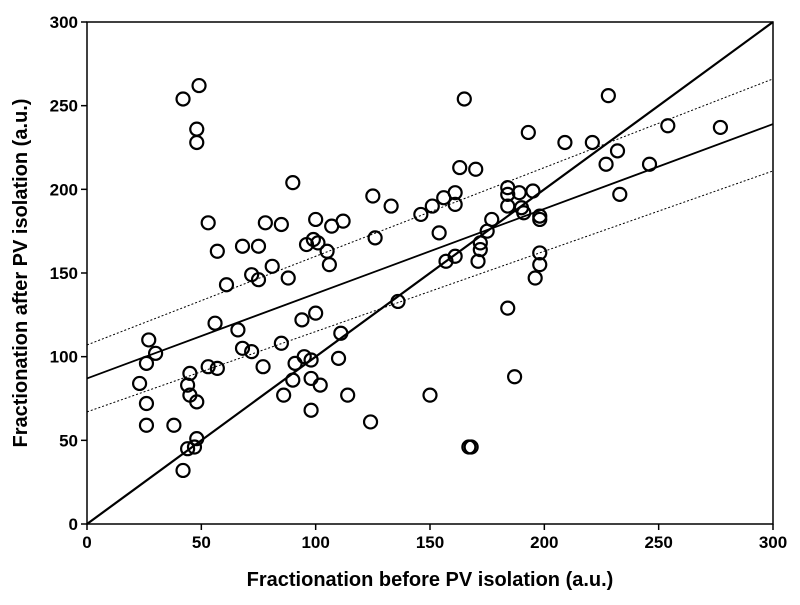 This screenshot has height=605, width=800. Describe the element at coordinates (68, 440) in the screenshot. I see `y-tick-label: 50` at that location.